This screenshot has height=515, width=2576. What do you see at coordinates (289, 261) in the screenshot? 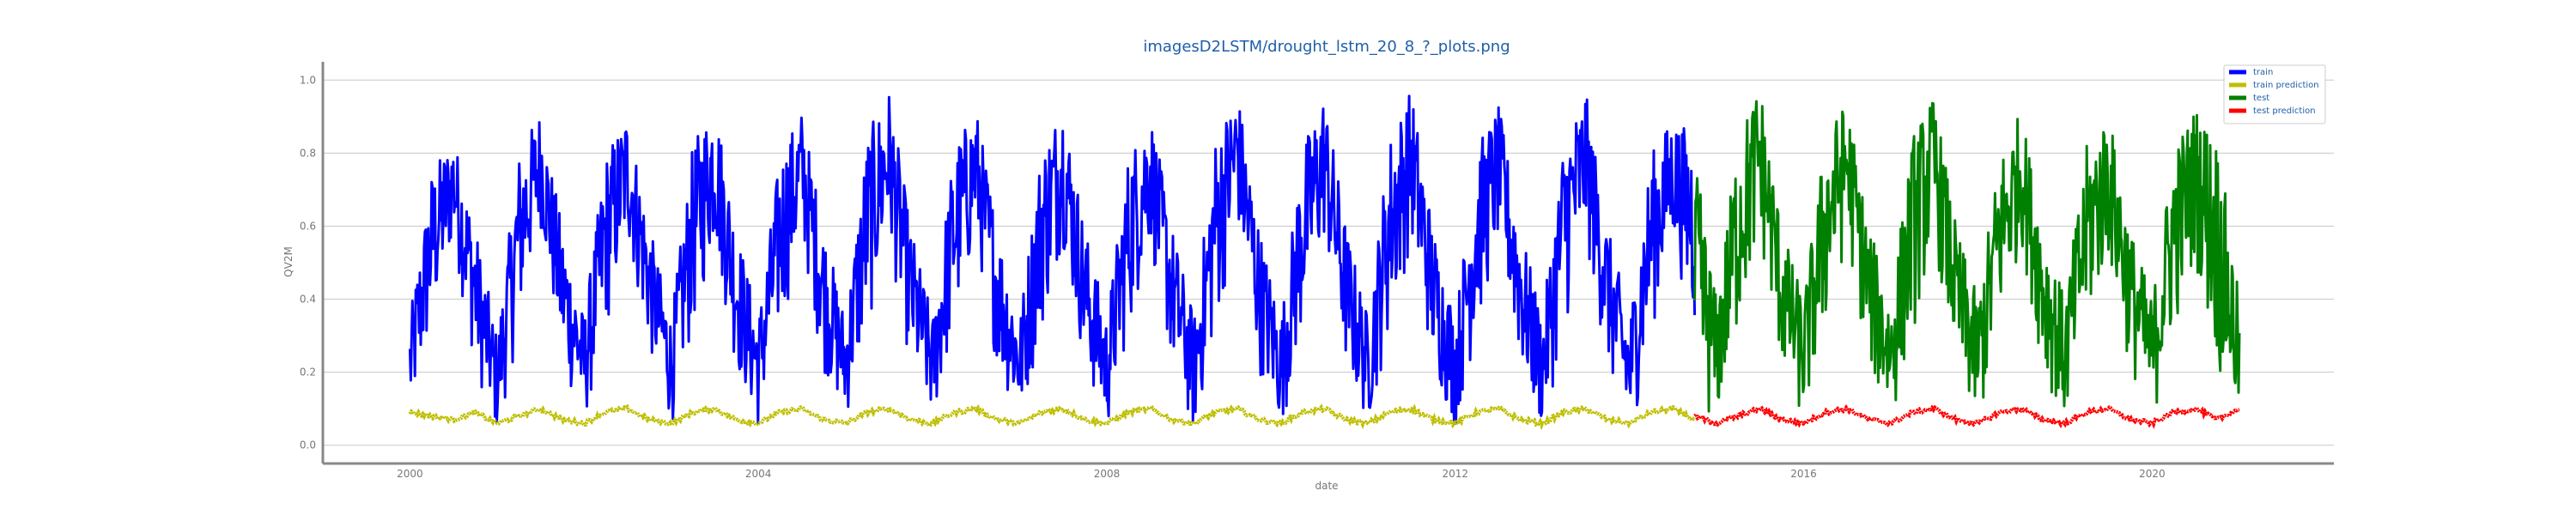
I see `y-axis-label: QV2M` at bounding box center [289, 261].